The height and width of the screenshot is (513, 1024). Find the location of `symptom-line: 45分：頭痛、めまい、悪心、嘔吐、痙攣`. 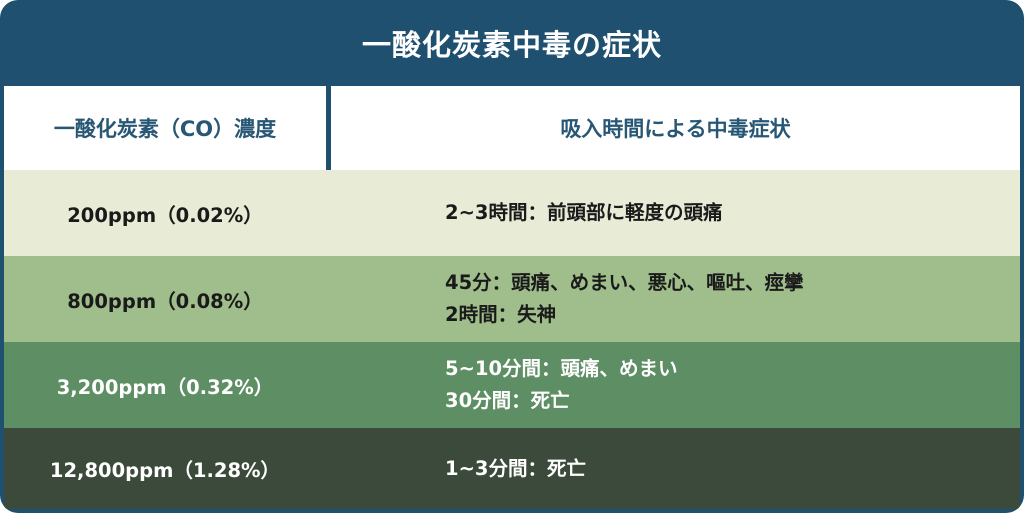

symptom-line: 45分：頭痛、めまい、悪心、嘔吐、痙攣 is located at coordinates (624, 282).